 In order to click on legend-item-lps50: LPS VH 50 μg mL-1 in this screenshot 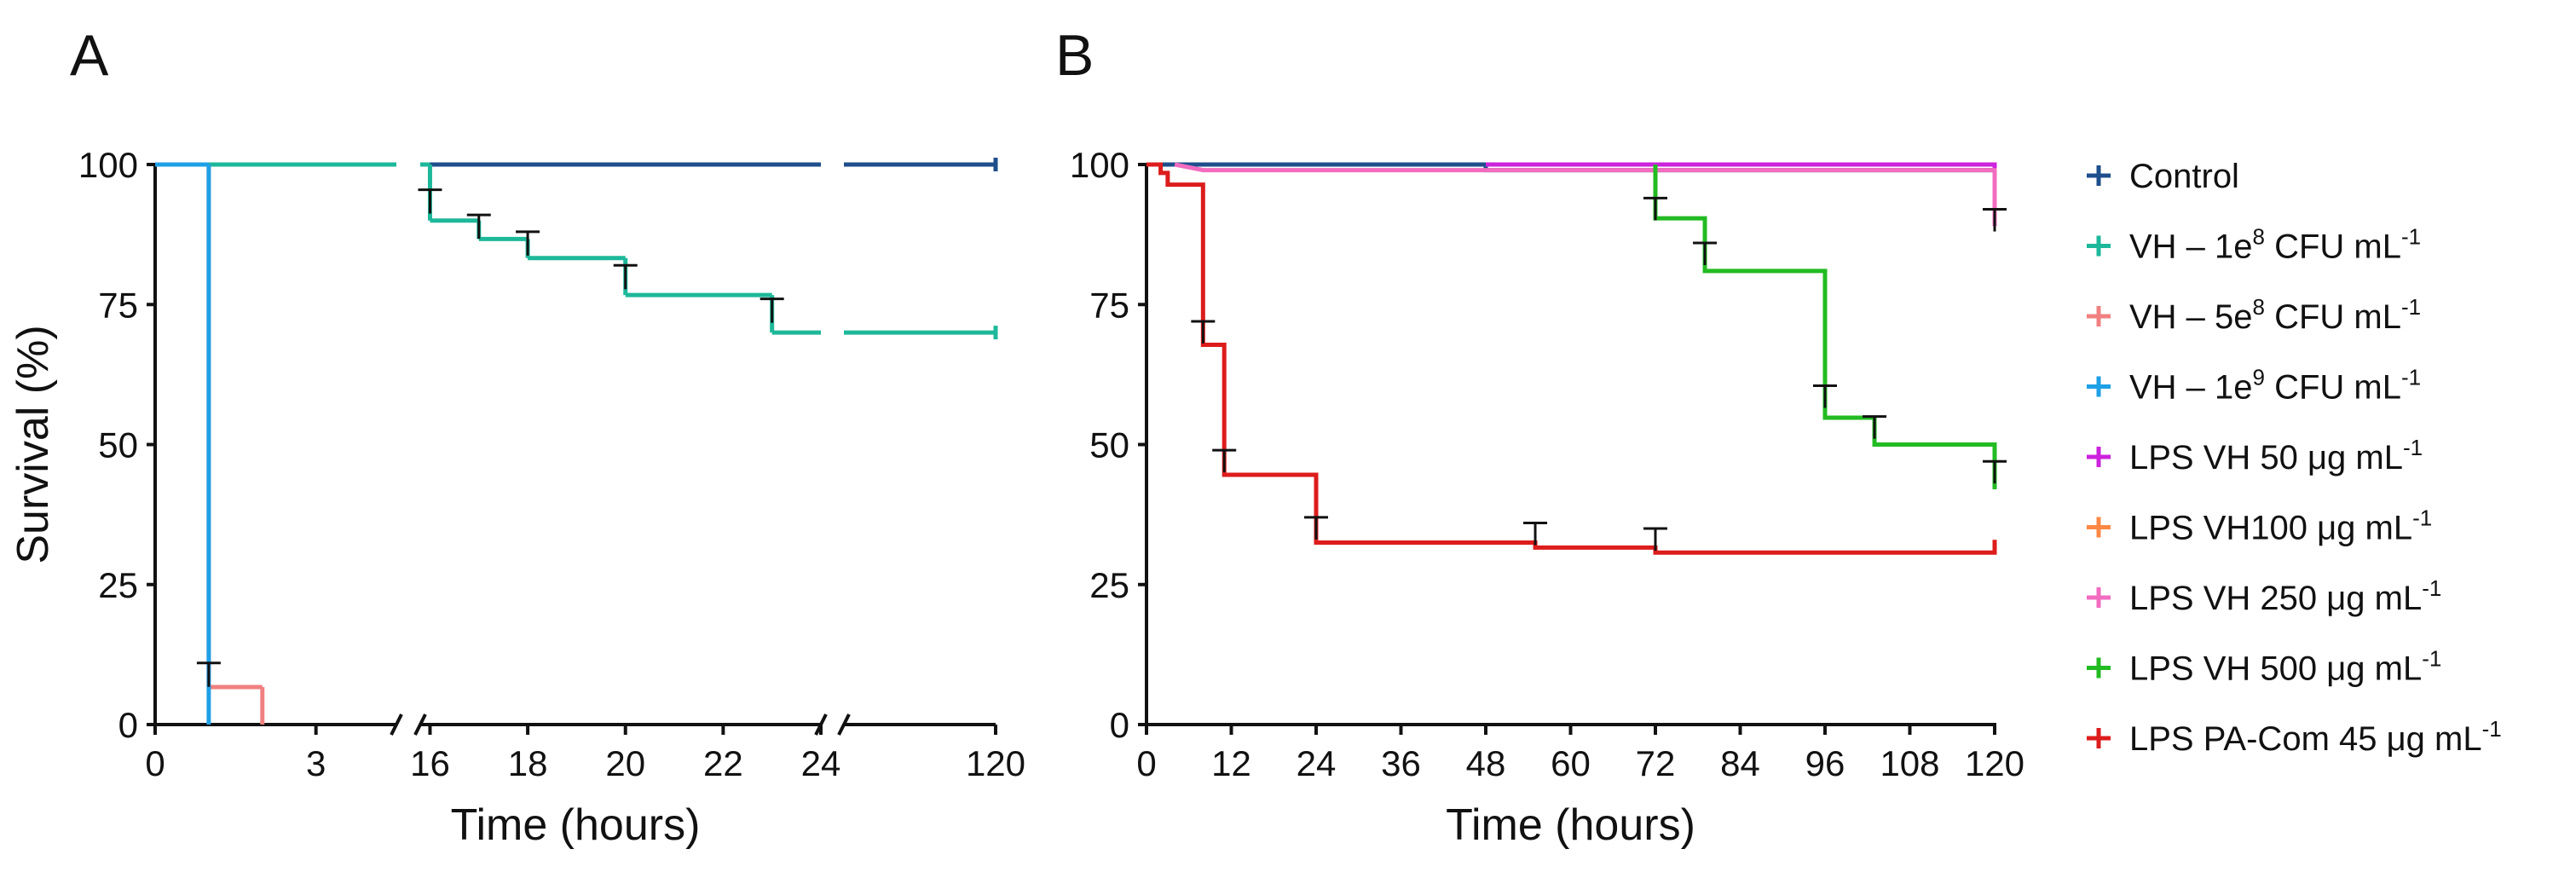, I will do `click(2255, 456)`.